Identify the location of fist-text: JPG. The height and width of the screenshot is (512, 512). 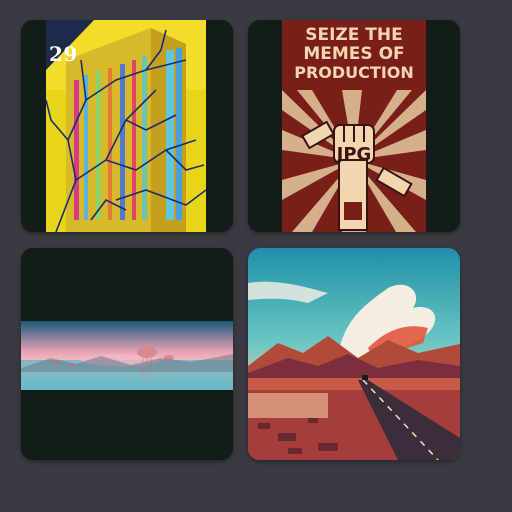
(353, 154).